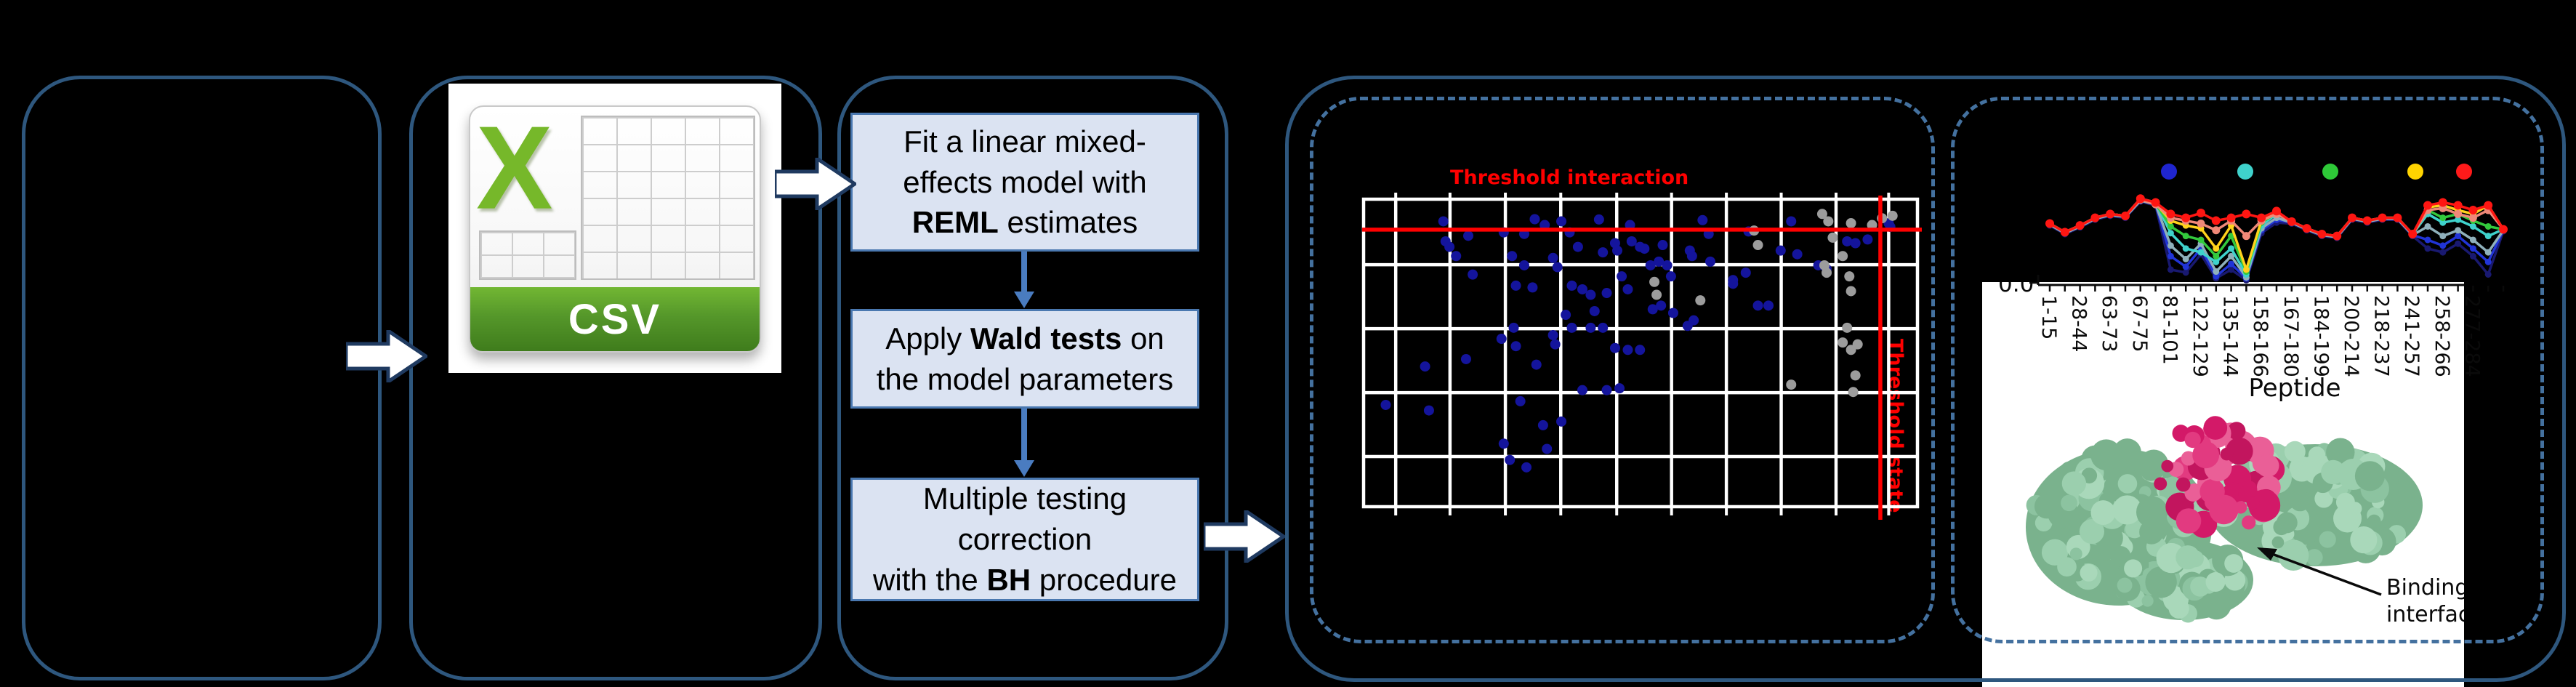  I want to click on step-wald-tests: Apply Wald tests on the model parameters, so click(1024, 359).